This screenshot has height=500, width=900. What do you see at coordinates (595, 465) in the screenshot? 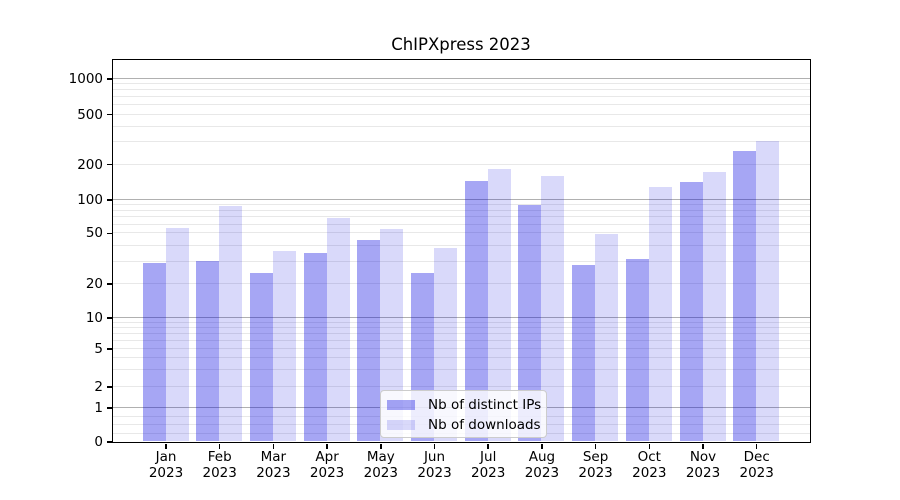
I see `x-tick-label: Sep 2023` at bounding box center [595, 465].